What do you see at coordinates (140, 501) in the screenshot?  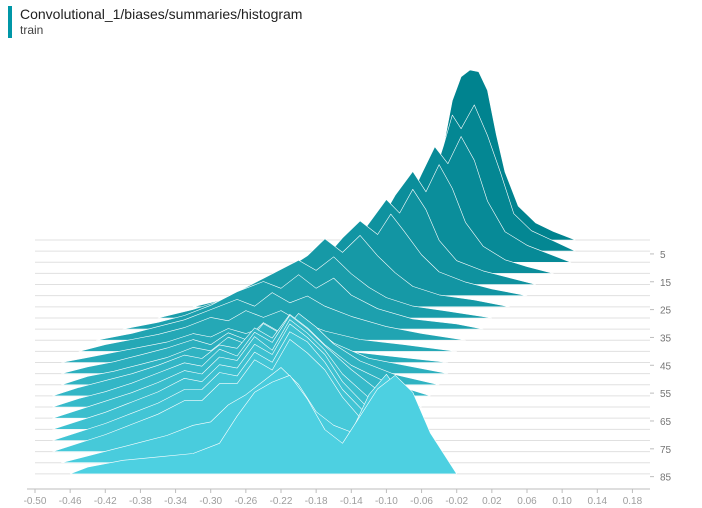 I see `x-tick-label: -0.38` at bounding box center [140, 501].